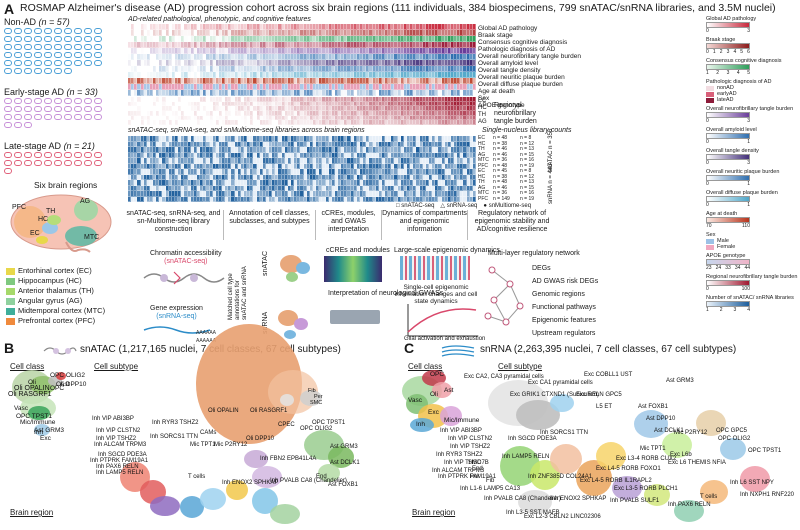 The image size is (800, 530). I want to click on network-item: Functional pathways, so click(564, 307).